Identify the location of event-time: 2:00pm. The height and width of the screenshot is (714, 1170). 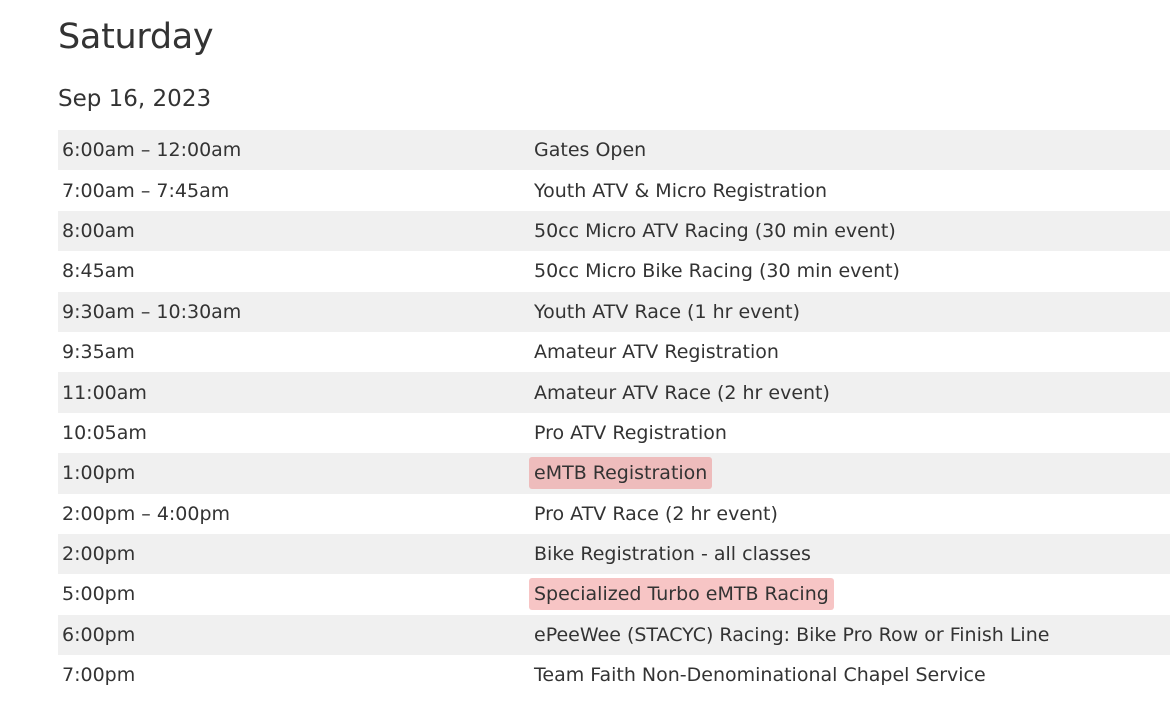
(99, 554).